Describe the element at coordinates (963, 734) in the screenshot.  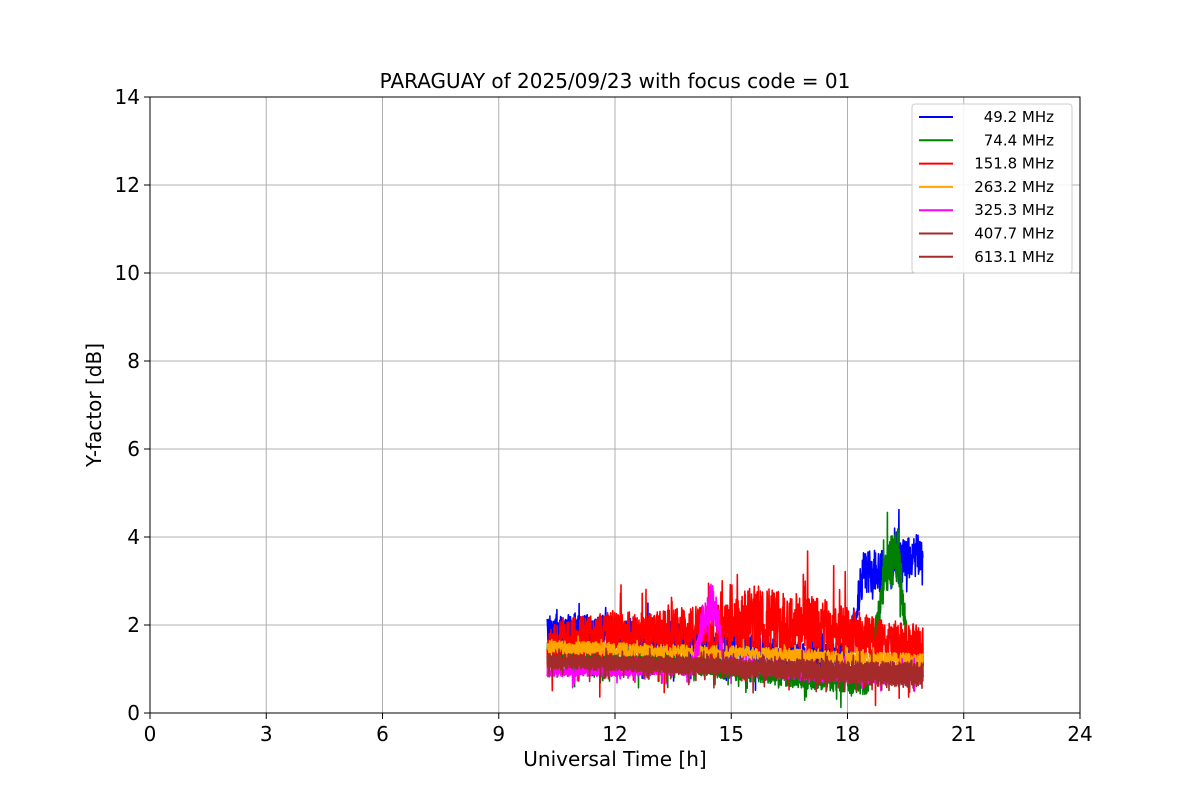
I see `x-tick-label: 21` at that location.